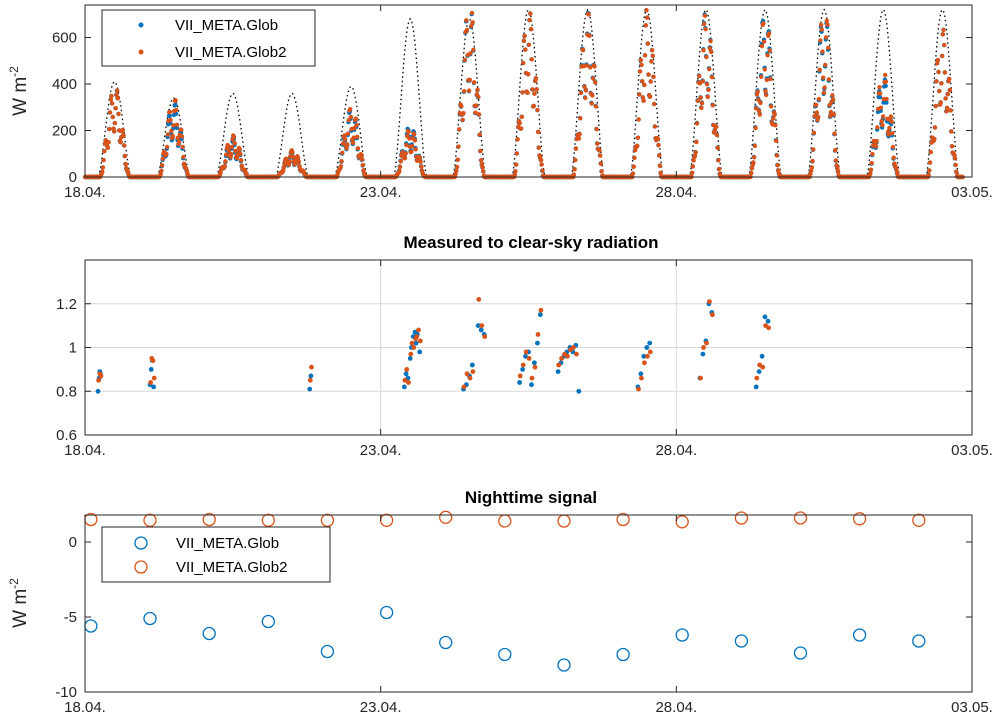 The image size is (1000, 724). I want to click on glob-night-point, so click(564, 665).